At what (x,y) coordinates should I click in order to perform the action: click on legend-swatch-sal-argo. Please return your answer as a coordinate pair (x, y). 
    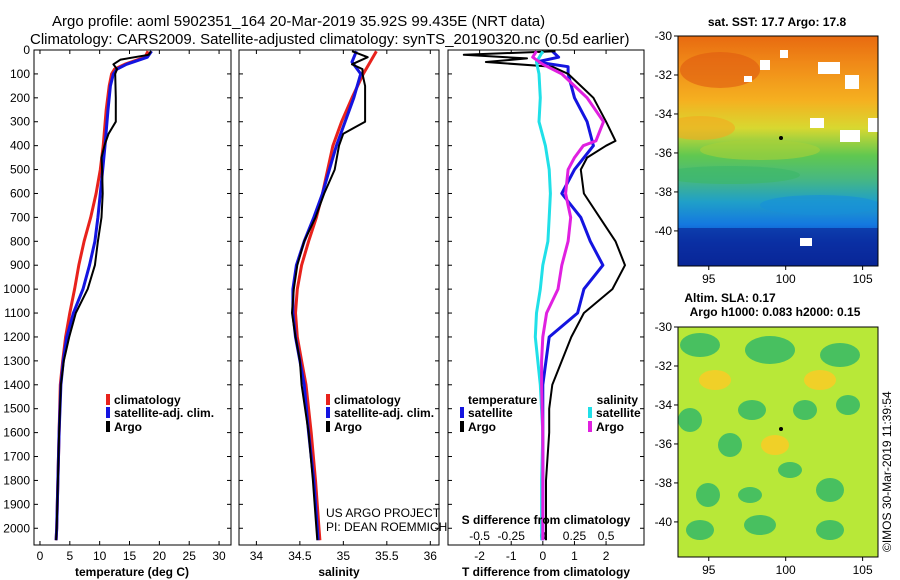
    Looking at the image, I should click on (590, 426).